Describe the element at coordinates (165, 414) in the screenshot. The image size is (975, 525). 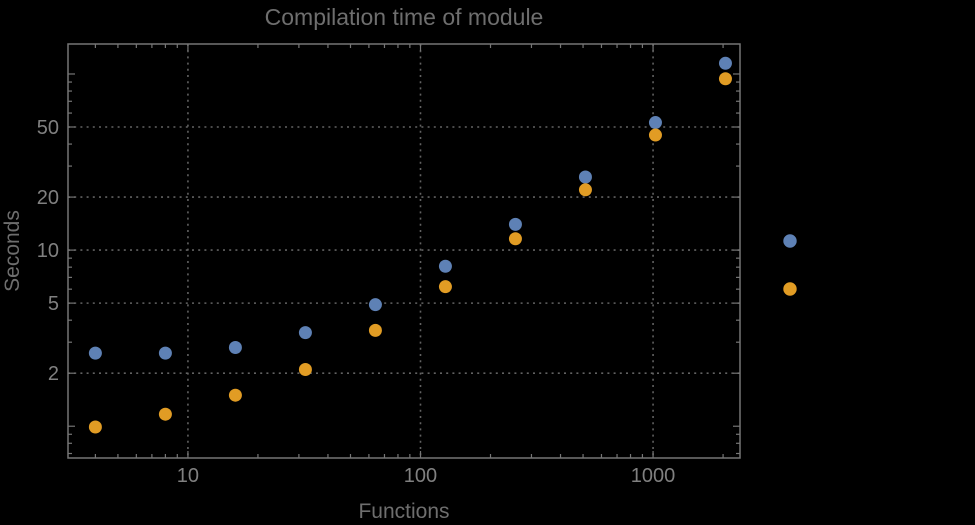
I see `point-series-2-orange-x8` at that location.